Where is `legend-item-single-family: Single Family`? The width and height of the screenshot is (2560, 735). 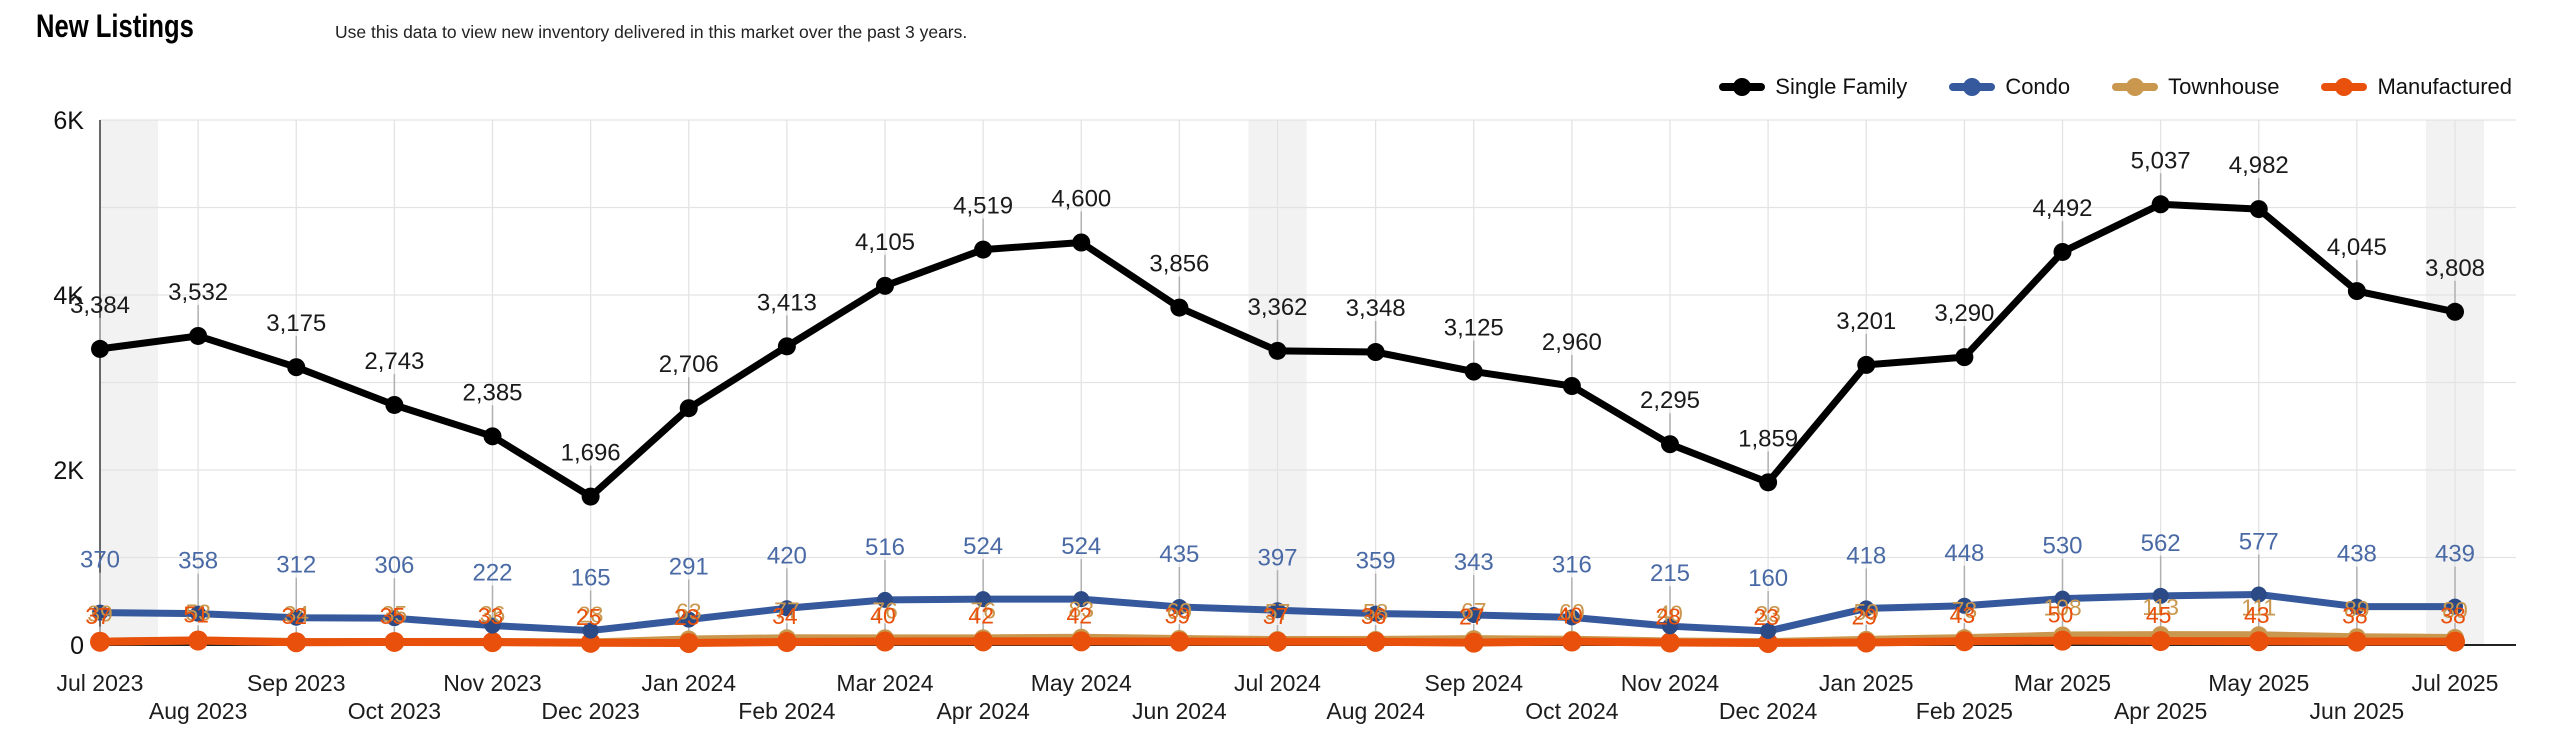
legend-item-single-family: Single Family is located at coordinates (1813, 87).